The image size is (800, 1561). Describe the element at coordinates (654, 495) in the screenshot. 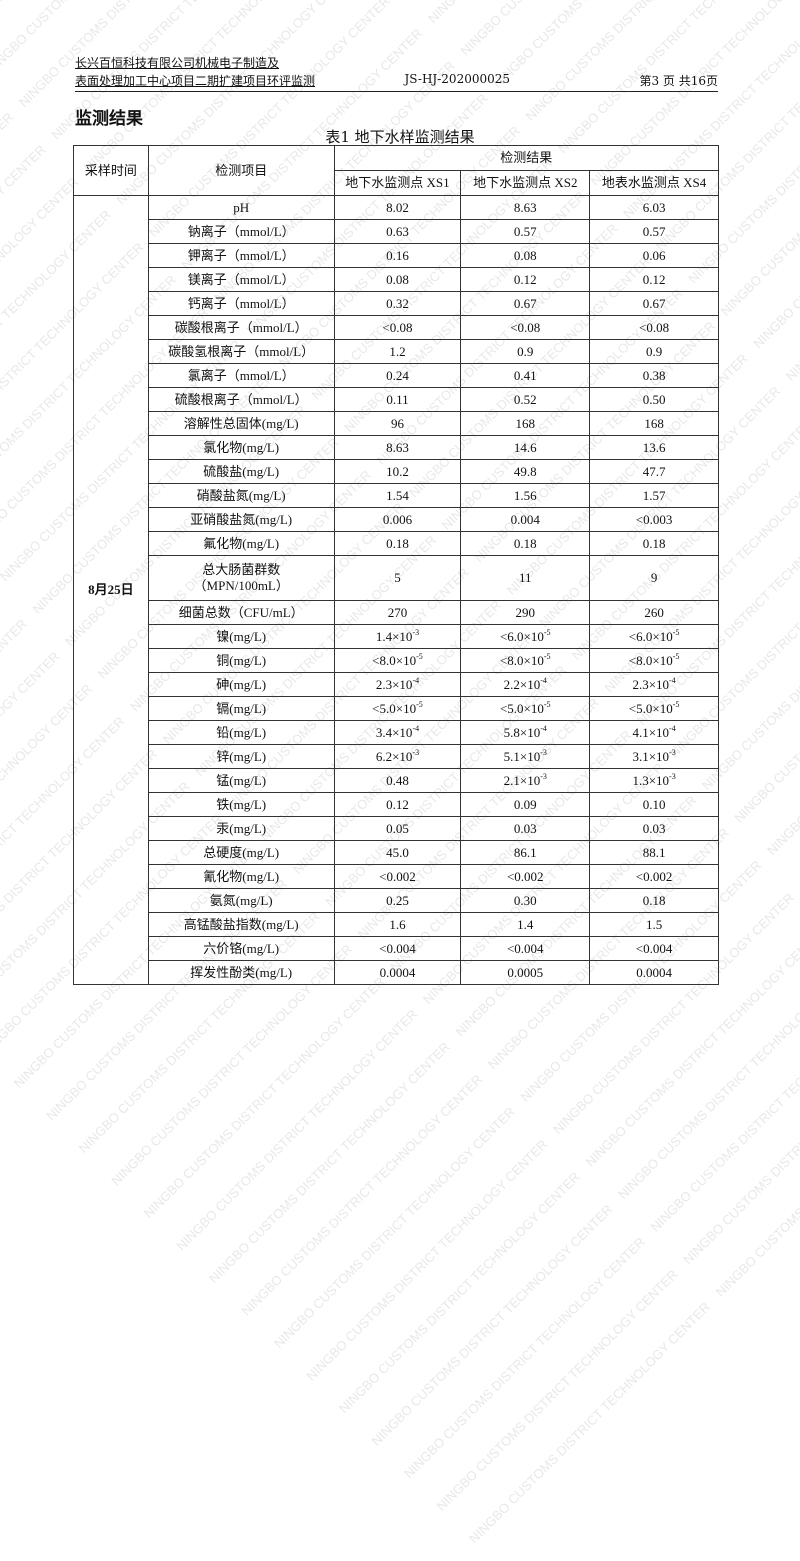

I see `result-value: 1.57` at that location.